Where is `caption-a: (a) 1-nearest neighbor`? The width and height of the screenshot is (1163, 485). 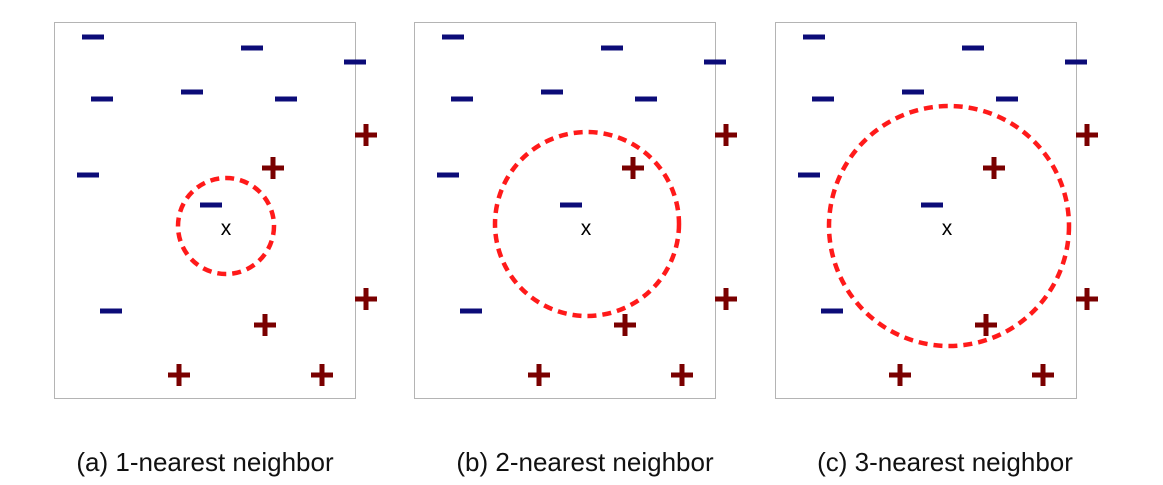
caption-a: (a) 1-nearest neighbor is located at coordinates (205, 462).